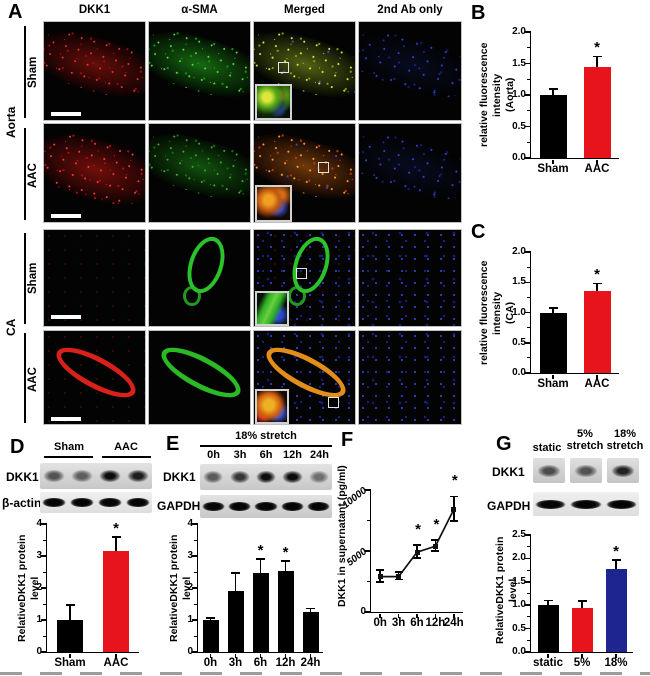  Describe the element at coordinates (33, 176) in the screenshot. I see `row-label-aorta-aac: AAC` at that location.